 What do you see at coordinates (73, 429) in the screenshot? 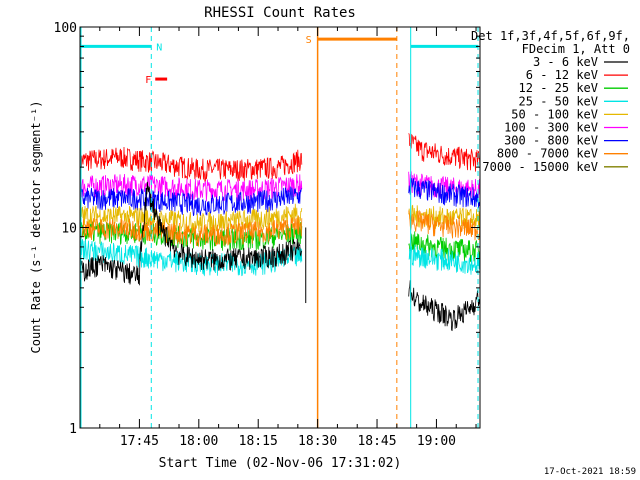
I see `y-tick-label: 1` at bounding box center [73, 429].